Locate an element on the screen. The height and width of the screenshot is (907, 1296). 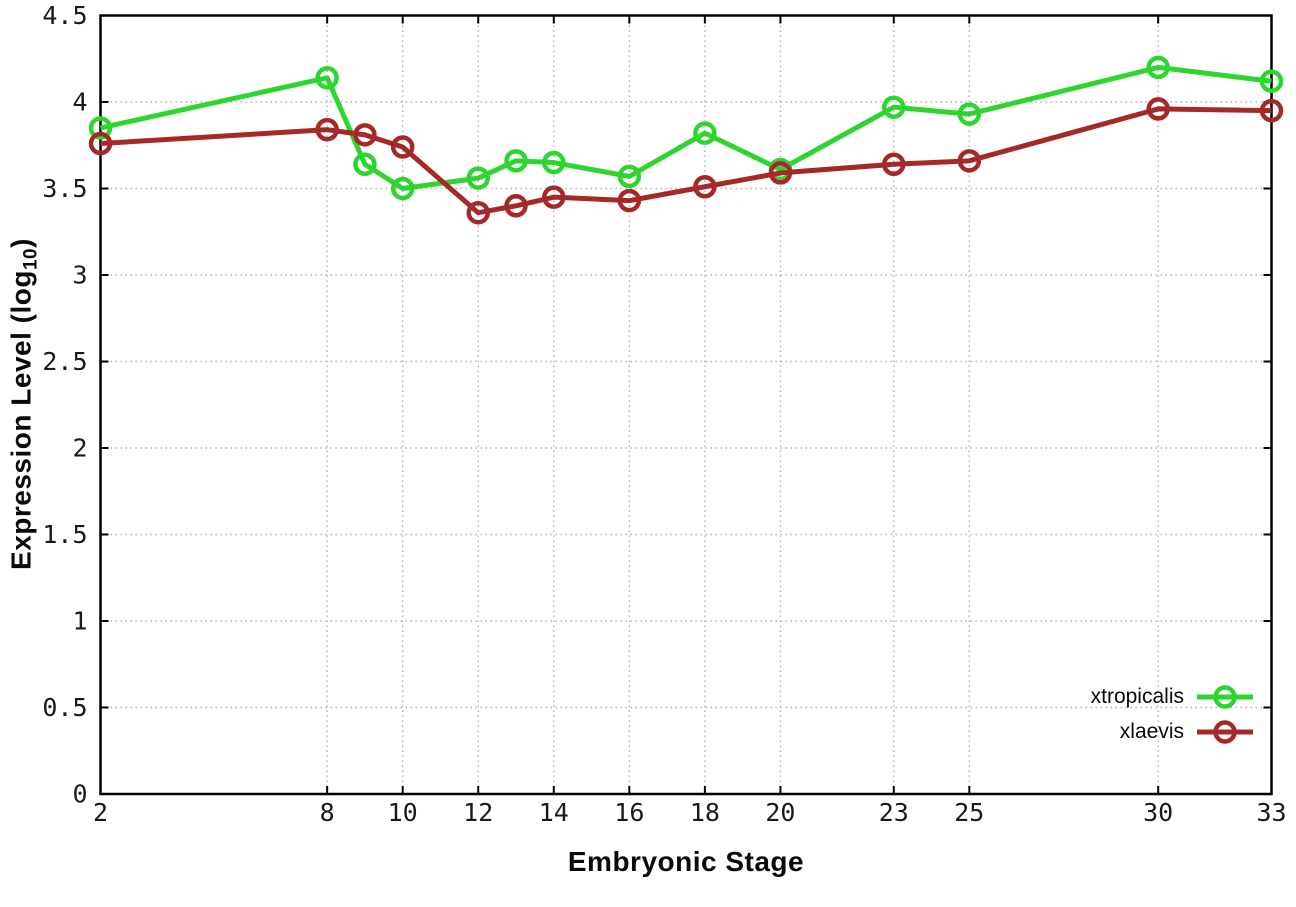
svg-text: 16 is located at coordinates (629, 812).